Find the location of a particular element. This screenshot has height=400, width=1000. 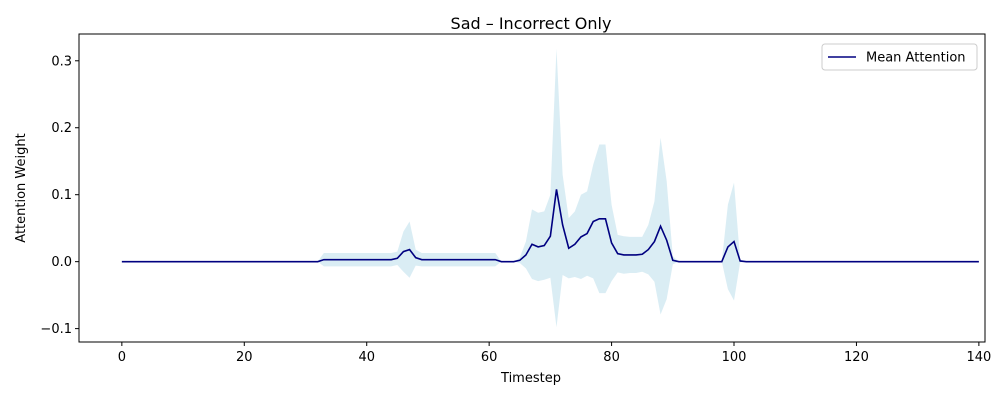

y-tick-label: 0.2 is located at coordinates (61, 128).